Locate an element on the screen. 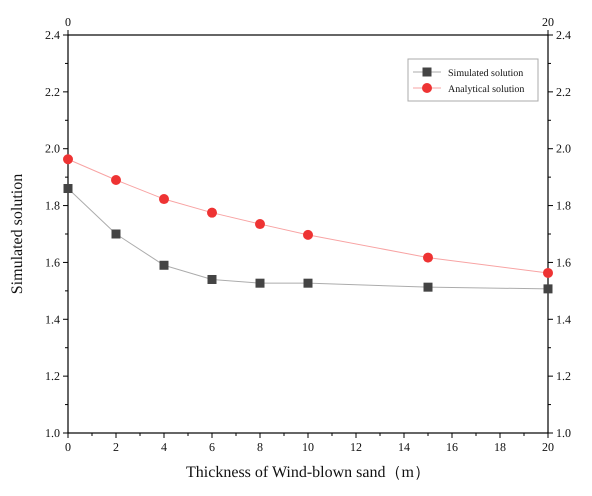 This screenshot has height=496, width=592. x-tick-label: 2 is located at coordinates (116, 447).